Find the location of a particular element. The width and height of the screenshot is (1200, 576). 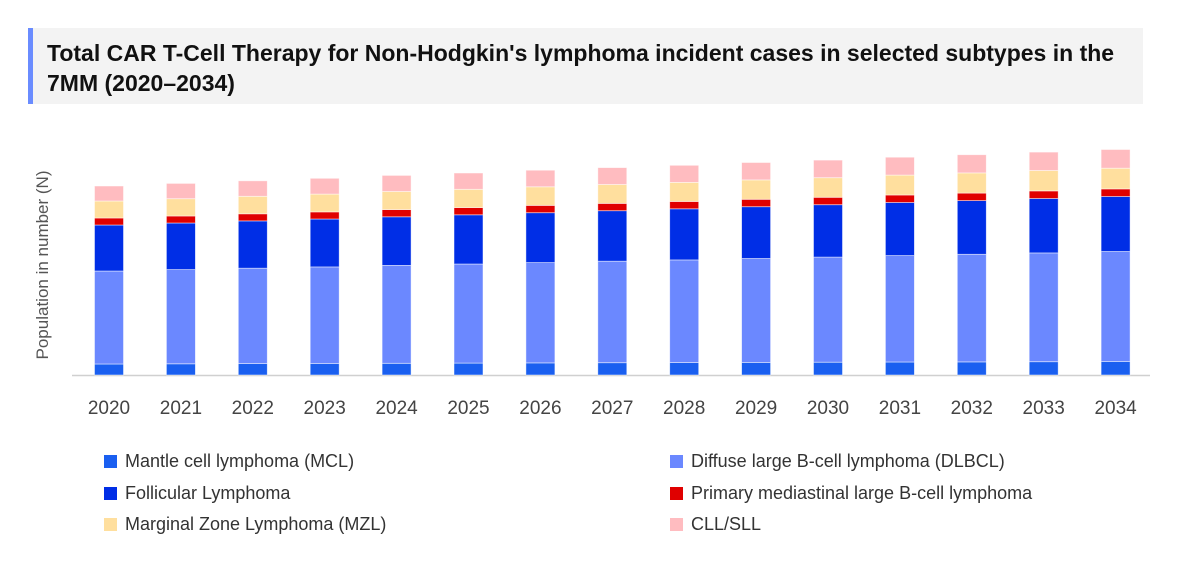

bar-segment-series-3-2028 is located at coordinates (684, 205).